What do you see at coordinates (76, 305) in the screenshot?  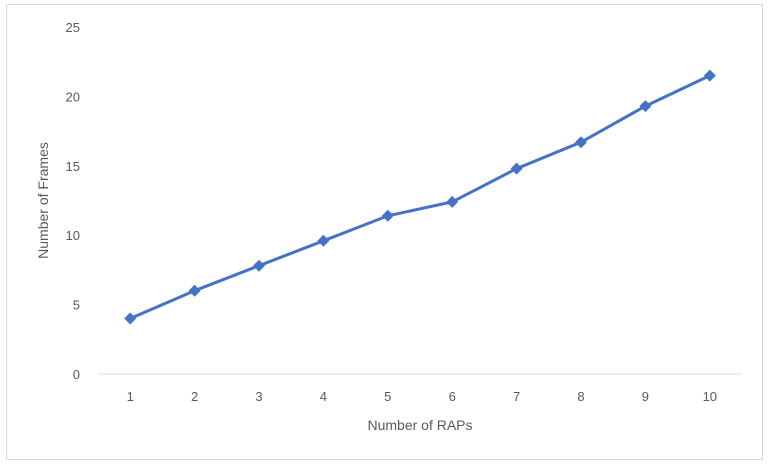 I see `y-tick-label: 5` at bounding box center [76, 305].